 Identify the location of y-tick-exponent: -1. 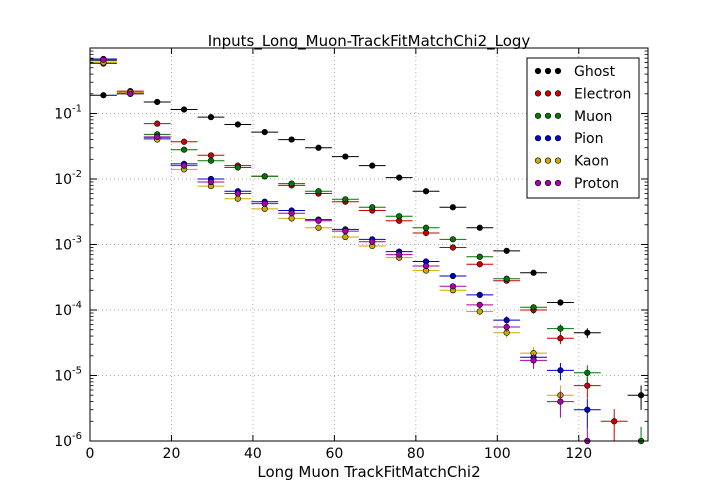
(77, 109).